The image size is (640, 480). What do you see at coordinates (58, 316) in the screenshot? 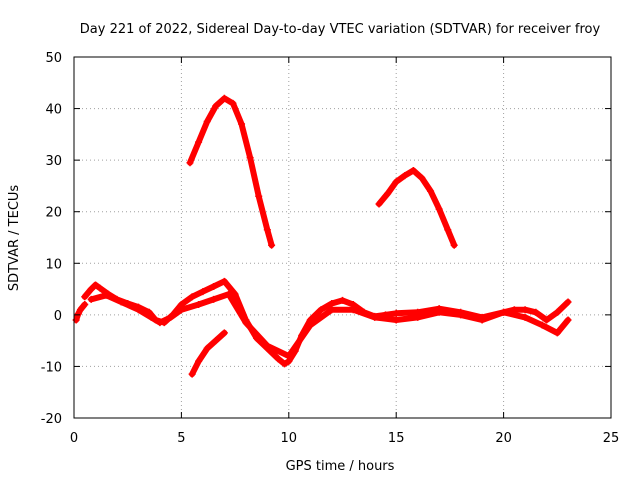
I see `y-tick-label: 0` at bounding box center [58, 316].